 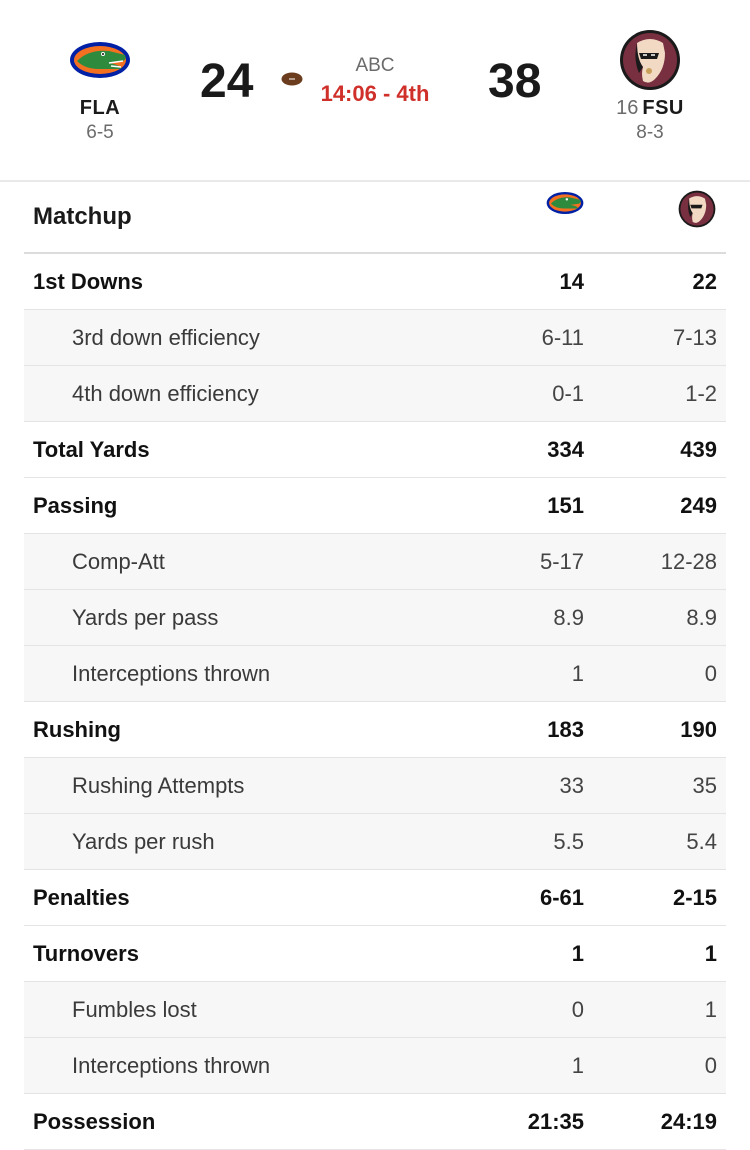 What do you see at coordinates (571, 785) in the screenshot?
I see `stat-away-value: 33` at bounding box center [571, 785].